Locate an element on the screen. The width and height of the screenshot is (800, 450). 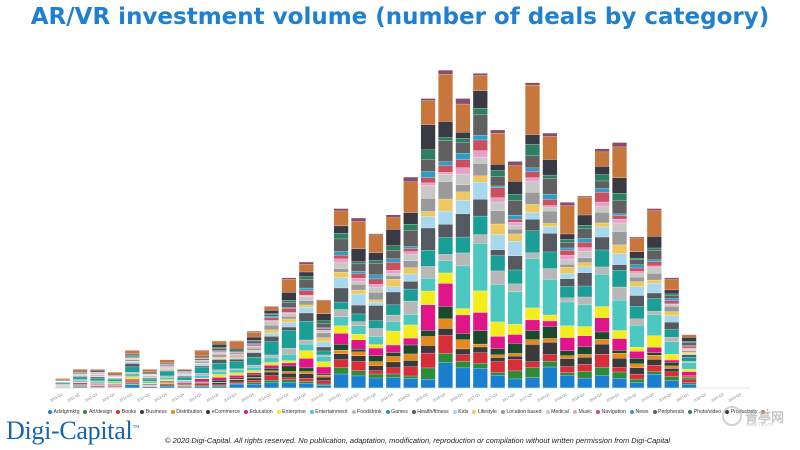
legend-item: Business is located at coordinates (153, 412).